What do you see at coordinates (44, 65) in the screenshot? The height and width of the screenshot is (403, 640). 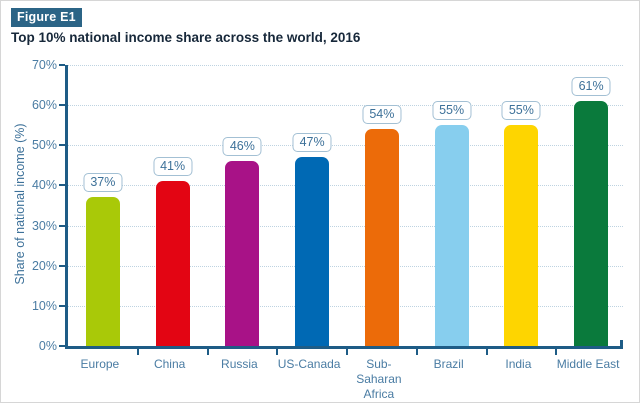 I see `y-tick-label: 70%` at bounding box center [44, 65].